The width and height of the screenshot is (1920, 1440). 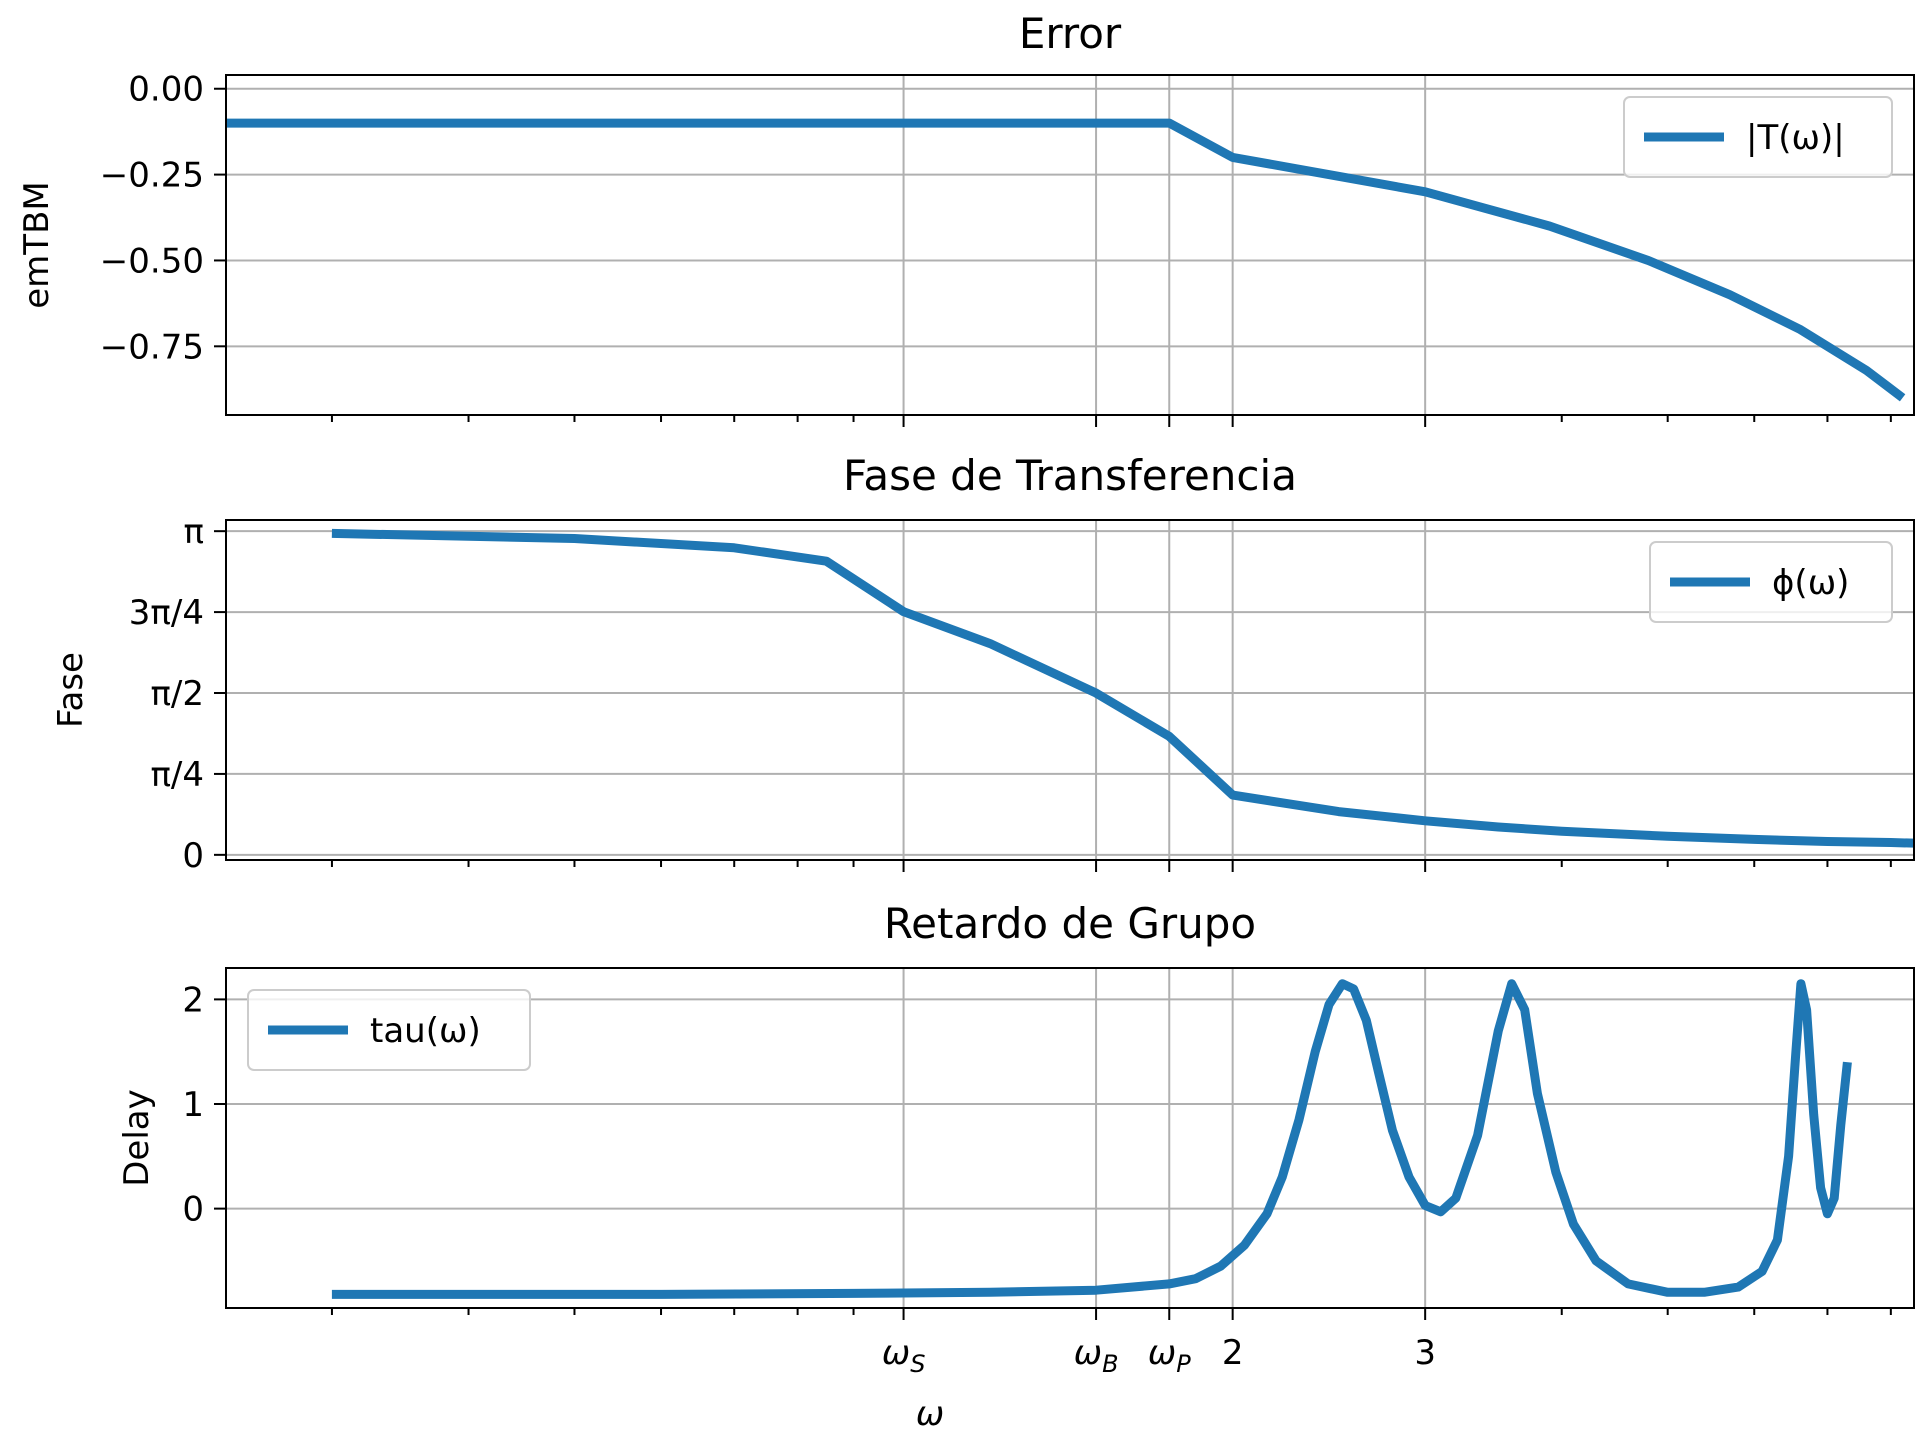 What do you see at coordinates (152, 261) in the screenshot?
I see `y-tick-label: −0.50` at bounding box center [152, 261].